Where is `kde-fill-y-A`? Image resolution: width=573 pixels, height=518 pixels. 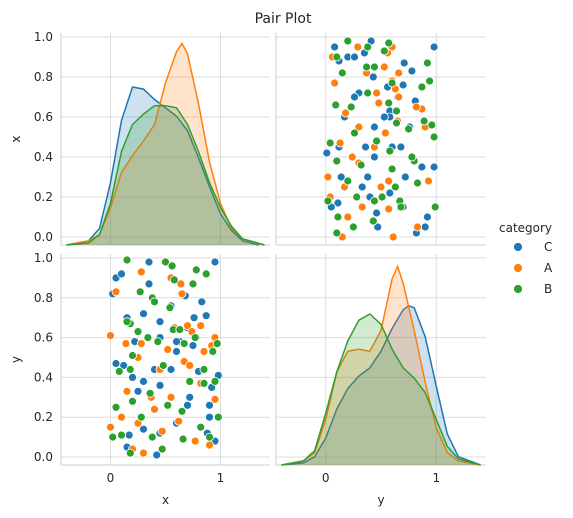 kde-fill-y-A is located at coordinates (381, 365).